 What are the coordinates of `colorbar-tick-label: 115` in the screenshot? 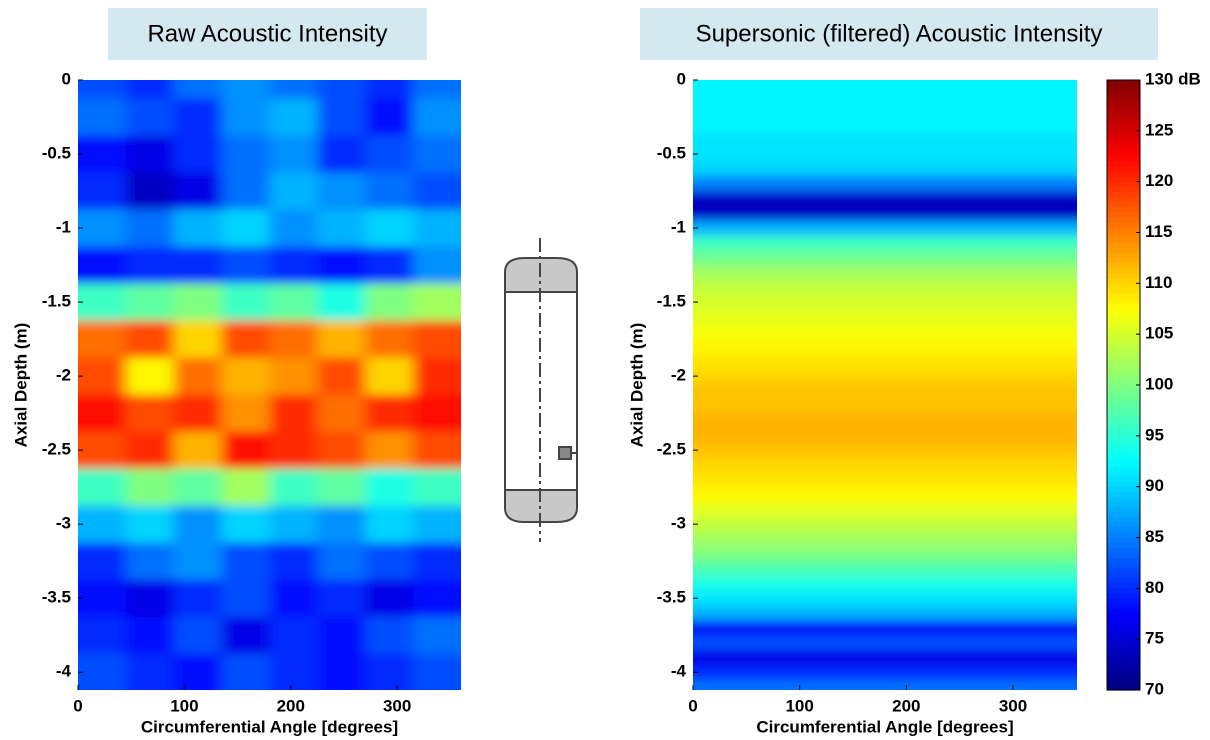 It's located at (1158, 231).